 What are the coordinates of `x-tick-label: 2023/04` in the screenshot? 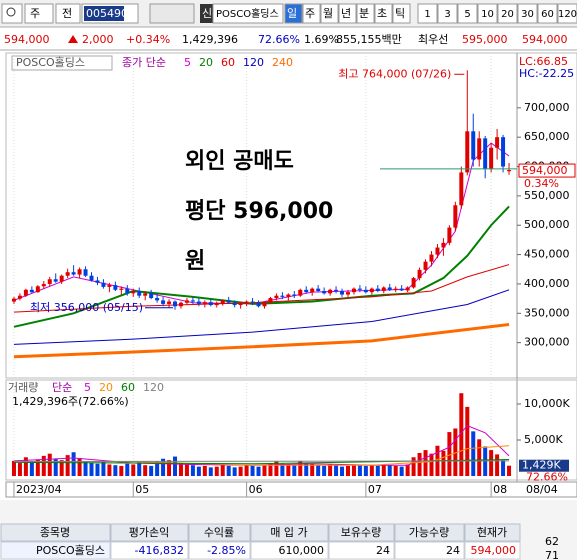 It's located at (39, 489).